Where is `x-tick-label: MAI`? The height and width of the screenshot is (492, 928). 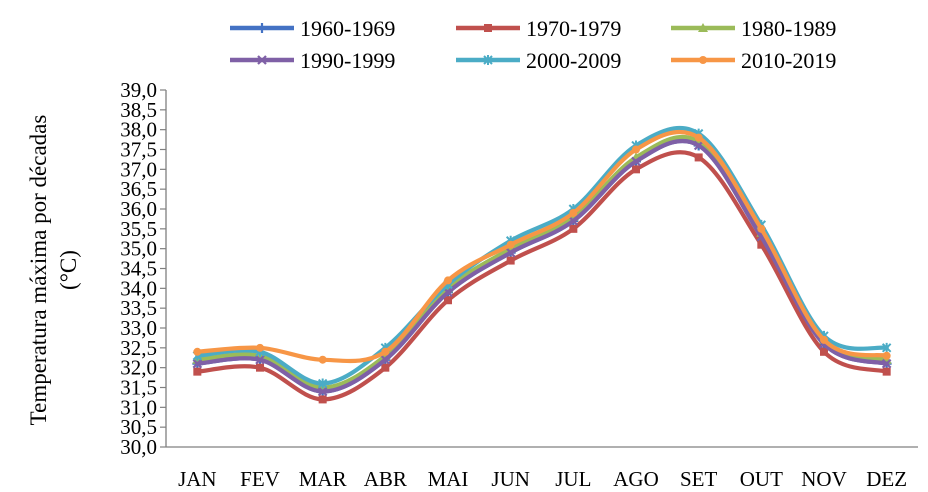
x-tick-label: MAI is located at coordinates (448, 479).